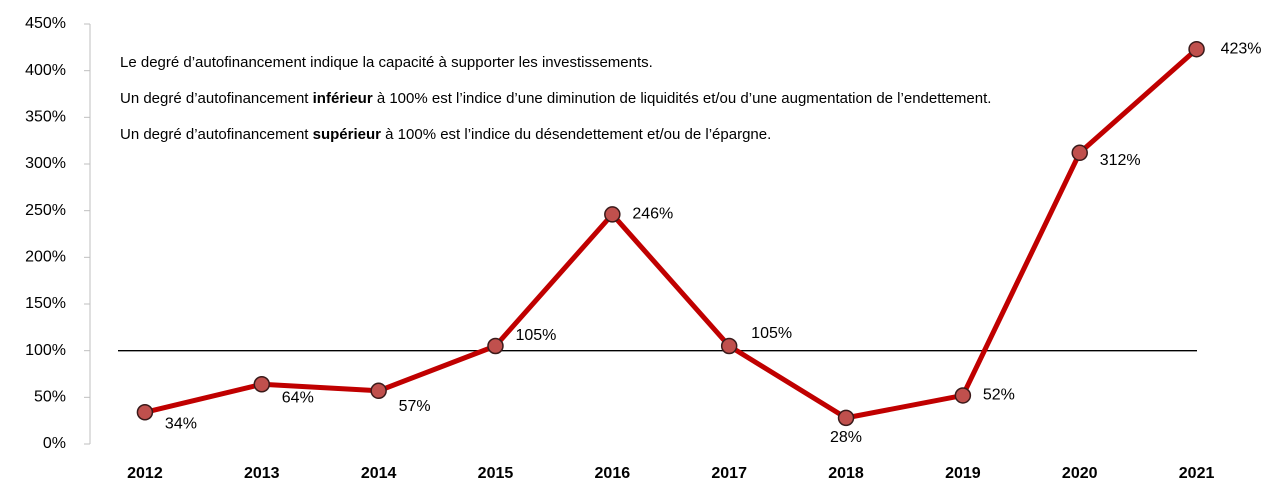  What do you see at coordinates (496, 473) in the screenshot?
I see `x-tick-label: 2015` at bounding box center [496, 473].